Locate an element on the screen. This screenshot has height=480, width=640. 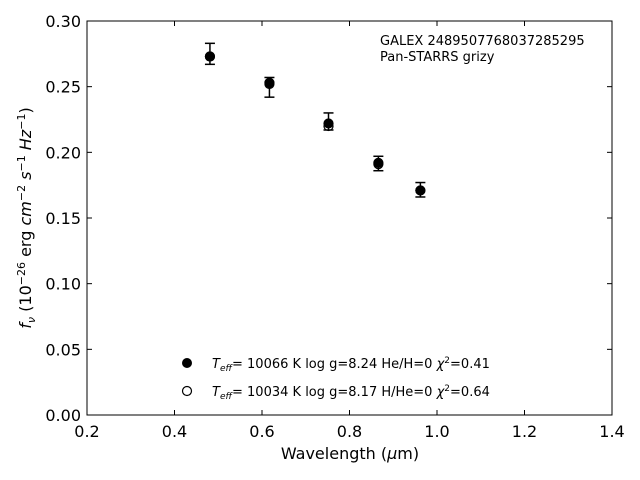
y-tick-label: 0.25 is located at coordinates (63, 87).